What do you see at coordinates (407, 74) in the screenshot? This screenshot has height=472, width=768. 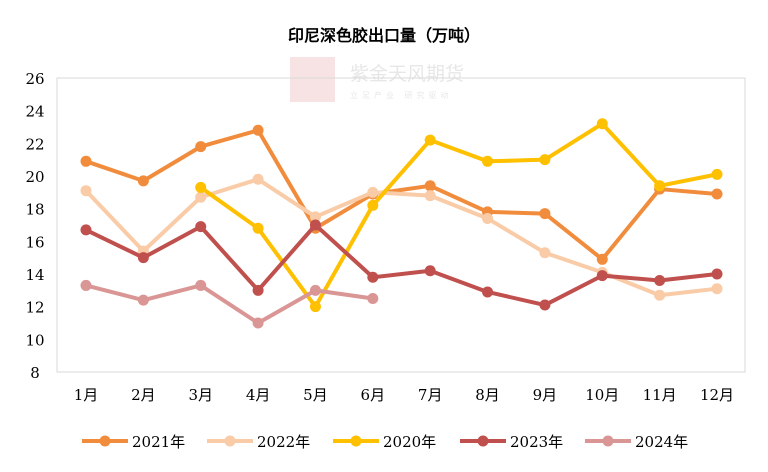 I see `watermark-name: 紫金天风期货` at bounding box center [407, 74].